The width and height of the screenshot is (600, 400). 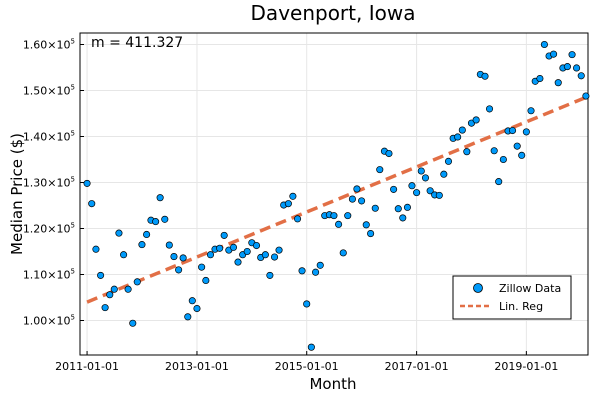 I want to click on y-tick-mantissa: 1.20×10, so click(x=47, y=229).